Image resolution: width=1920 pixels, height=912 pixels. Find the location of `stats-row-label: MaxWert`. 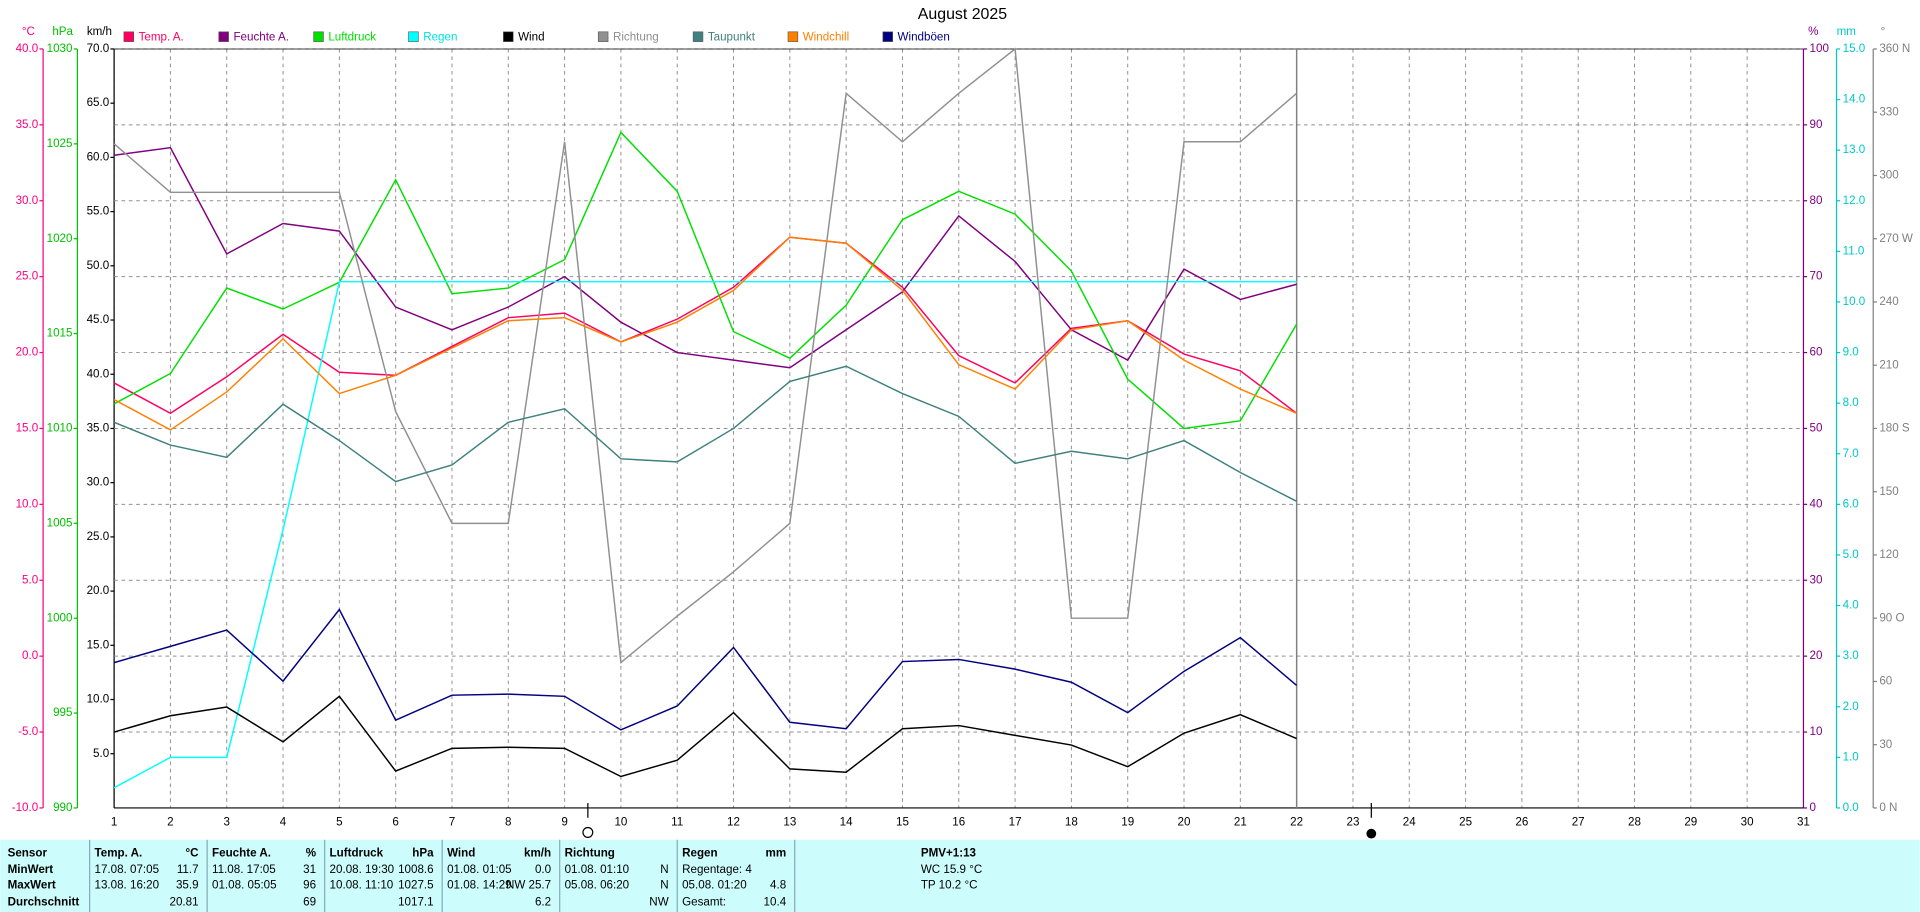

stats-row-label: MaxWert is located at coordinates (32, 885).